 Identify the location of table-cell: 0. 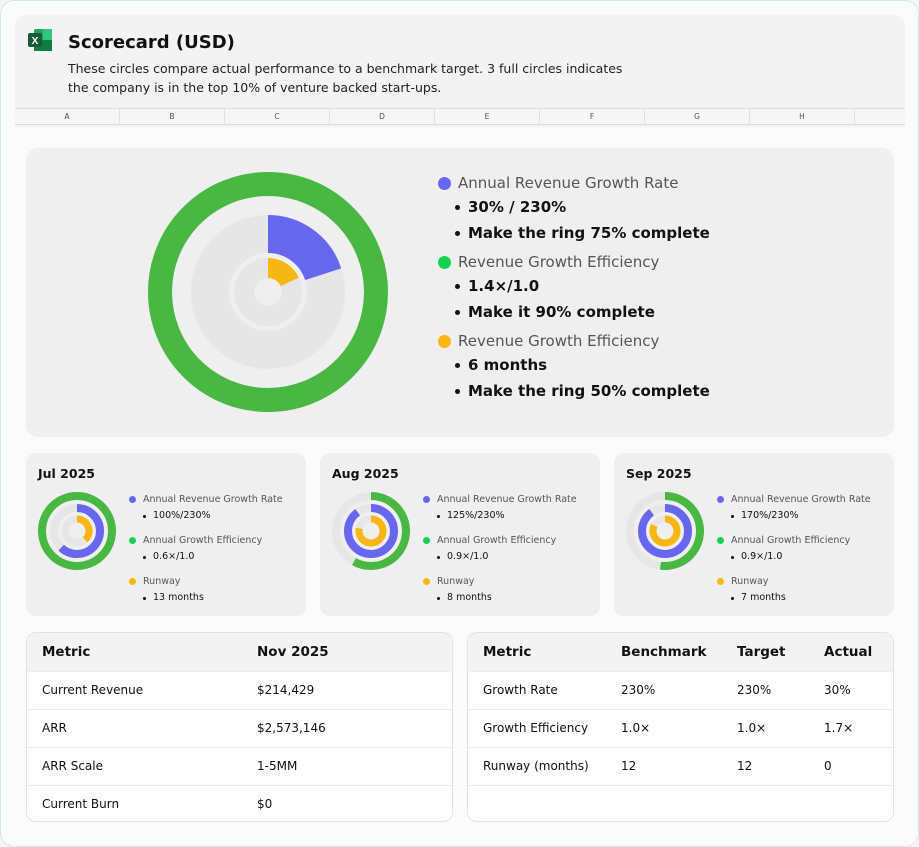
(851, 765).